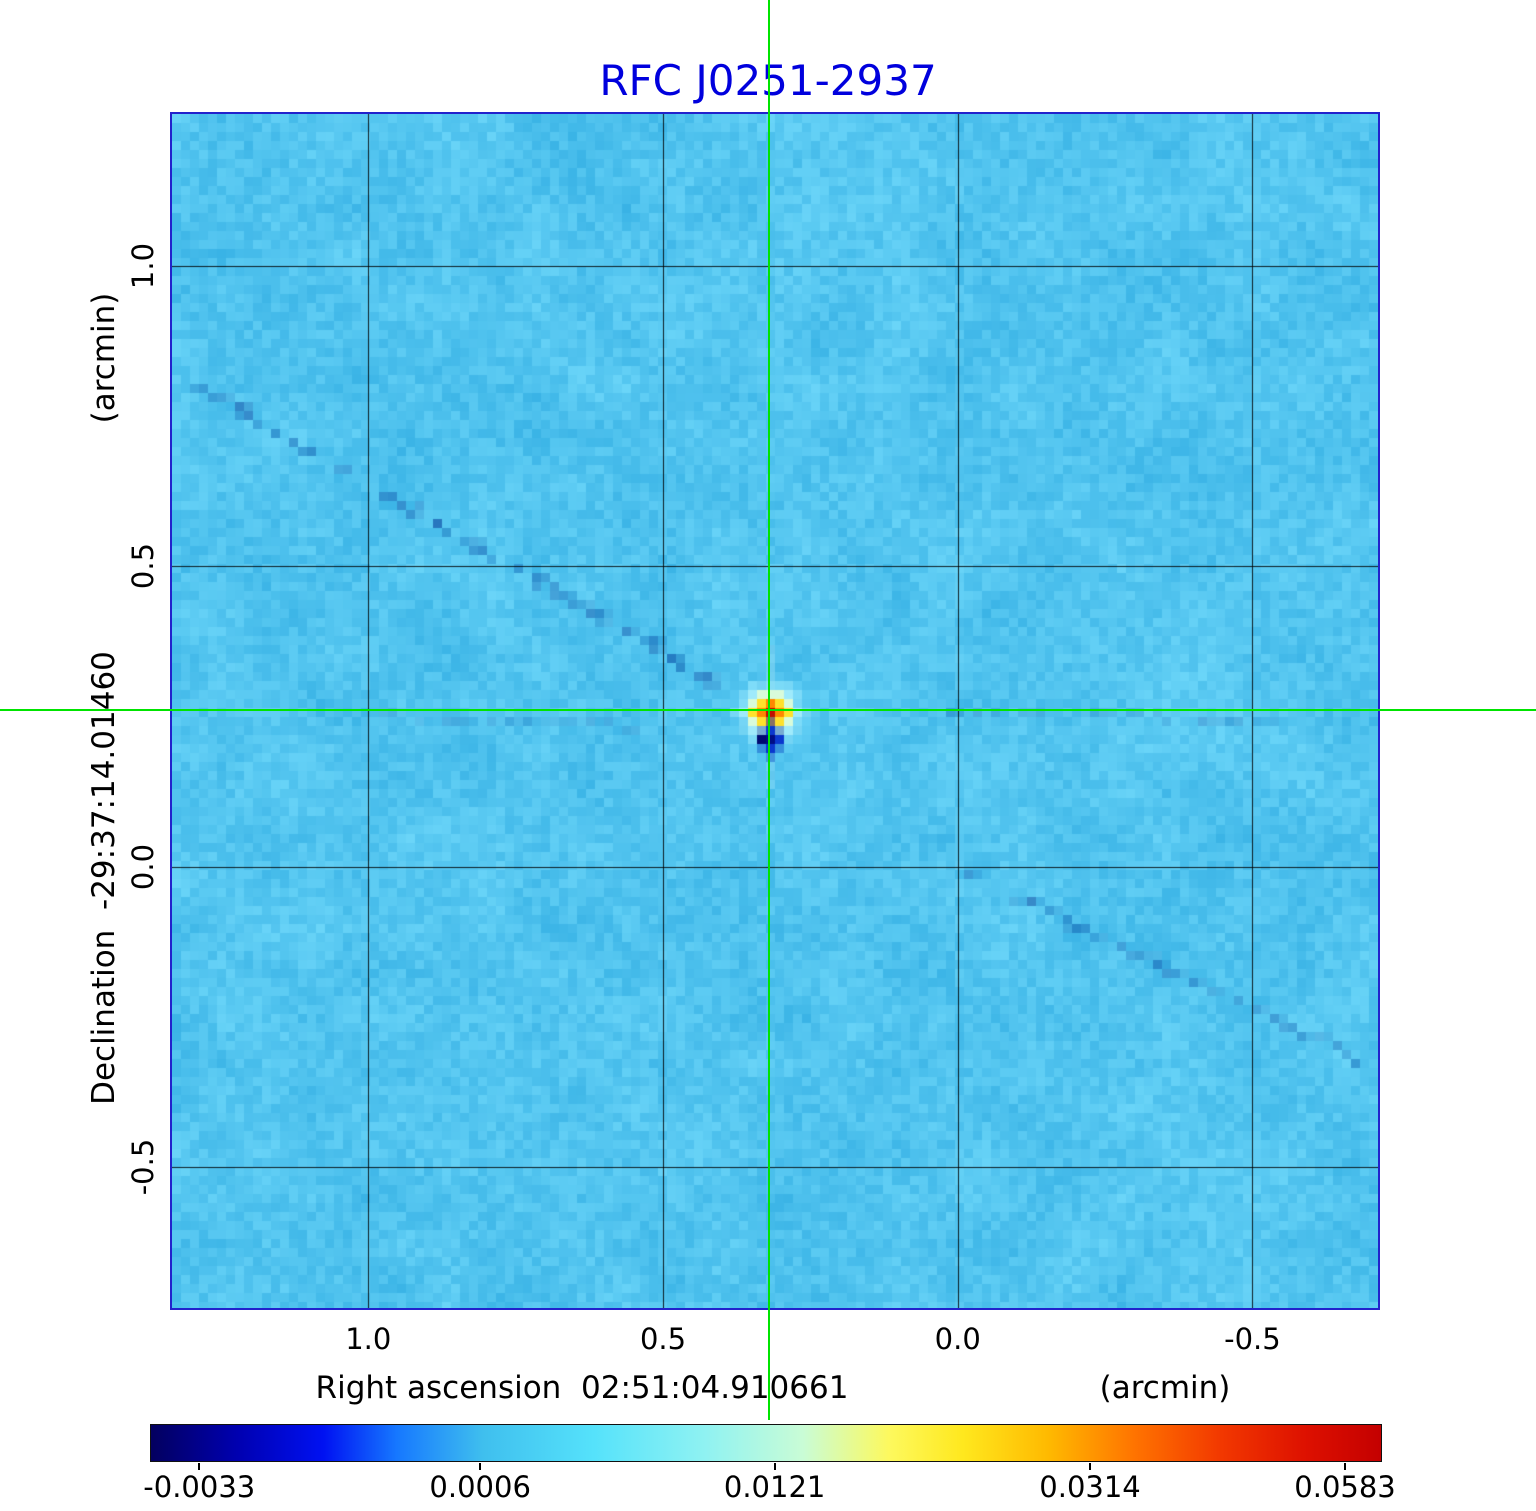  What do you see at coordinates (199, 1487) in the screenshot?
I see `colorbar-tick-label: -0.0033` at bounding box center [199, 1487].